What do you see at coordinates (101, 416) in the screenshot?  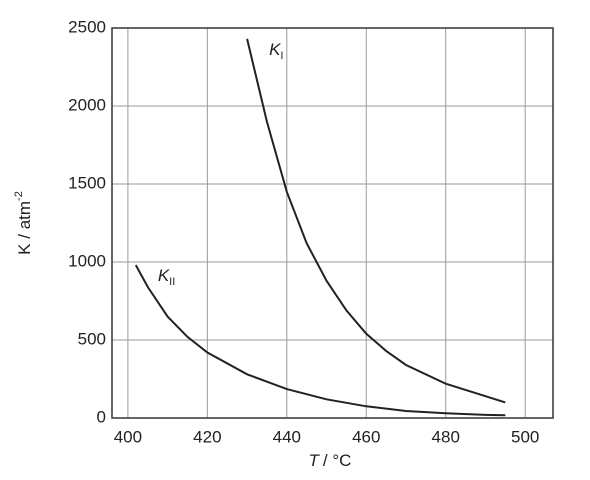 I see `y-tick-label: 0` at bounding box center [101, 416].